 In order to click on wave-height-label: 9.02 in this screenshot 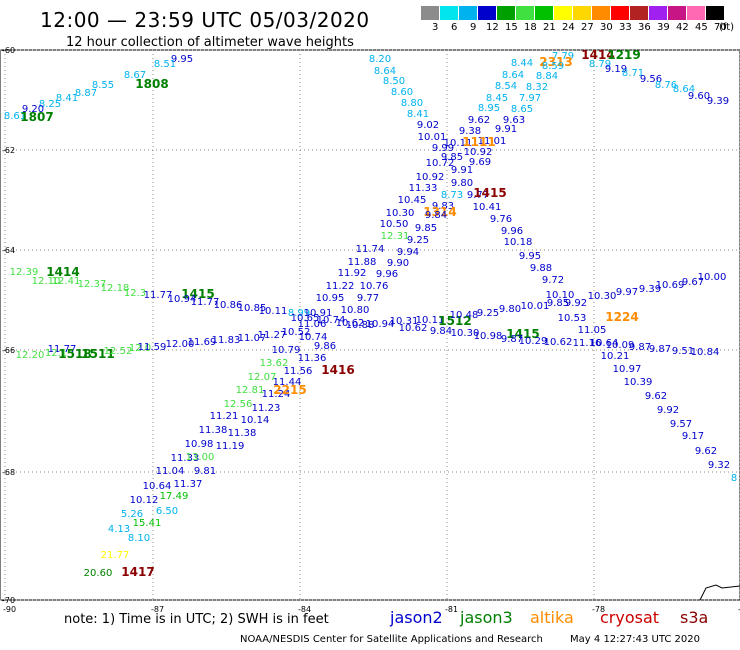, I will do `click(428, 125)`.